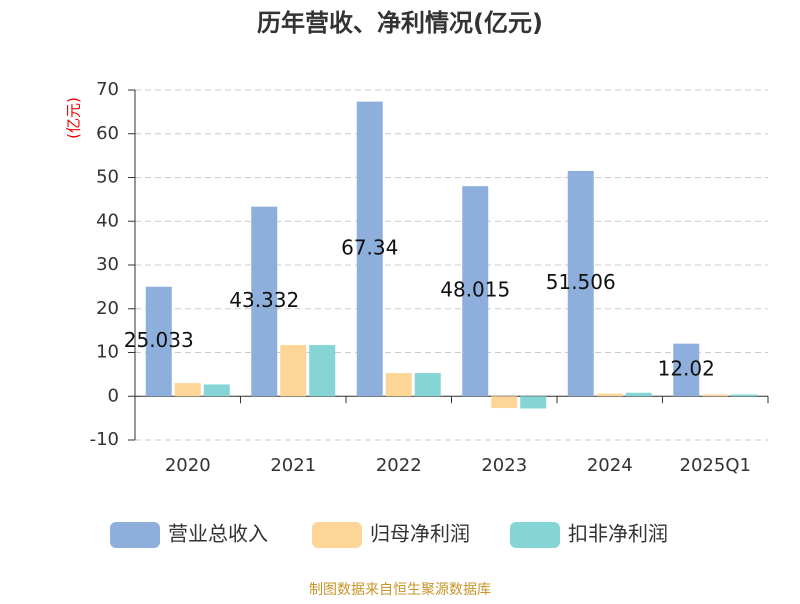 Image resolution: width=800 pixels, height=604 pixels. Describe the element at coordinates (293, 465) in the screenshot. I see `x-tick-label: 2021` at that location.